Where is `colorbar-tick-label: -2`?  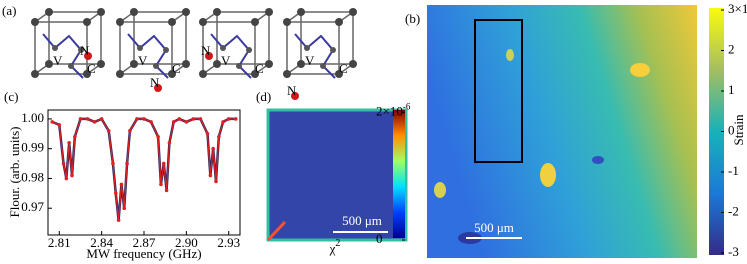
colorbar-tick-label: -2 is located at coordinates (733, 210).